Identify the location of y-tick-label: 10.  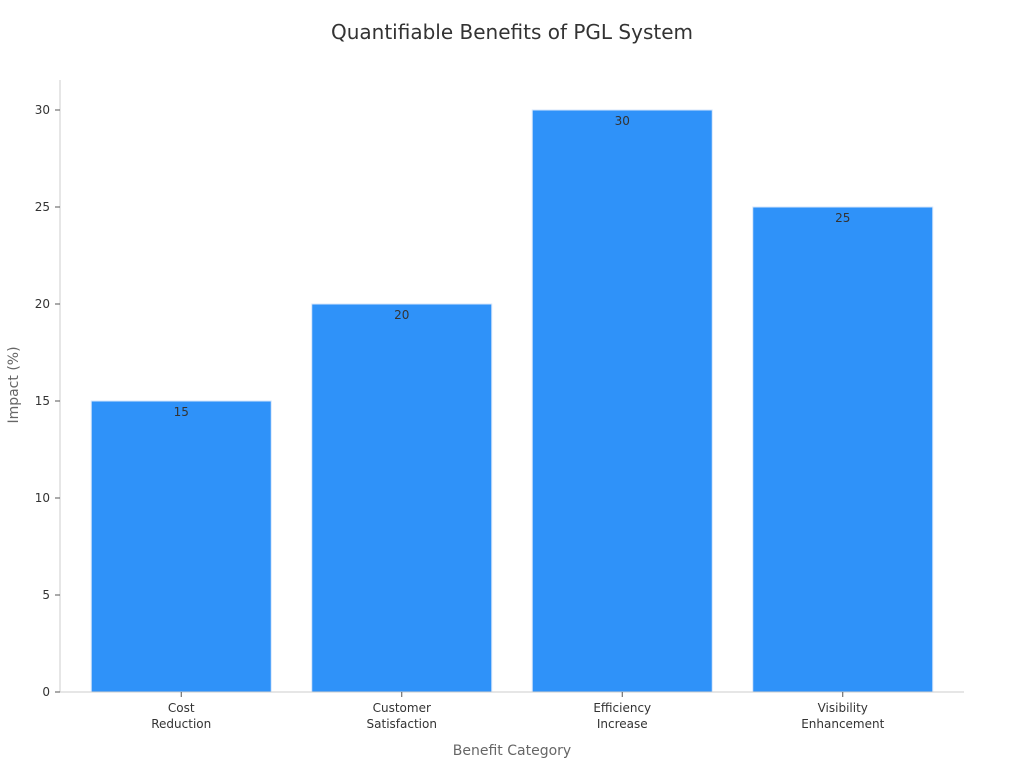
(42, 498).